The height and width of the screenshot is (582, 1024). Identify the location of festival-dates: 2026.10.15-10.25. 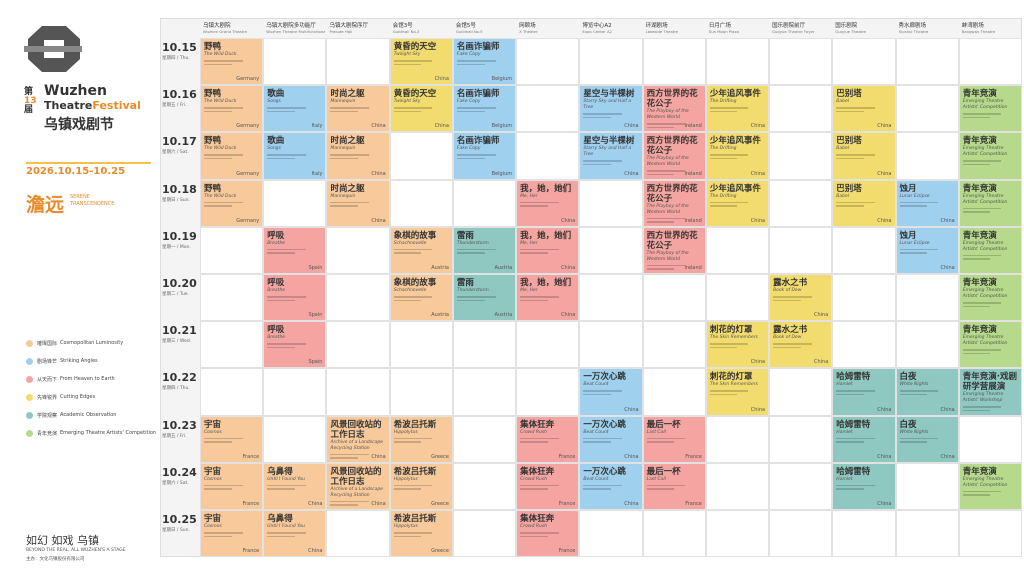
(76, 171).